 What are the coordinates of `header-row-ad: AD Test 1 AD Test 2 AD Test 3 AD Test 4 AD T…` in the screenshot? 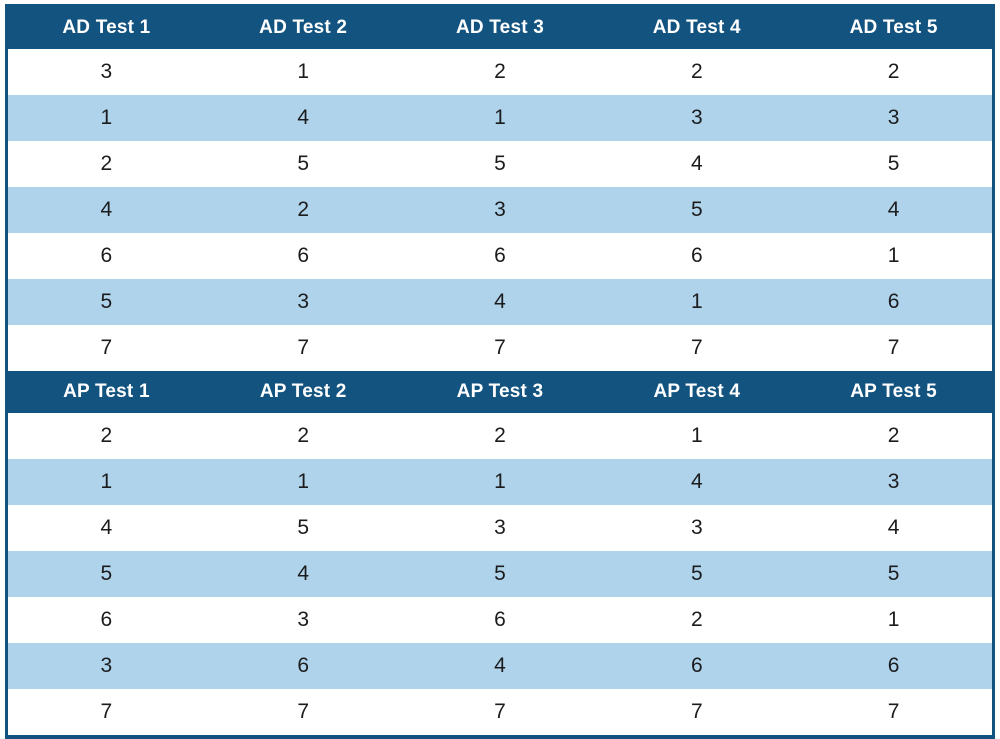 It's located at (500, 28).